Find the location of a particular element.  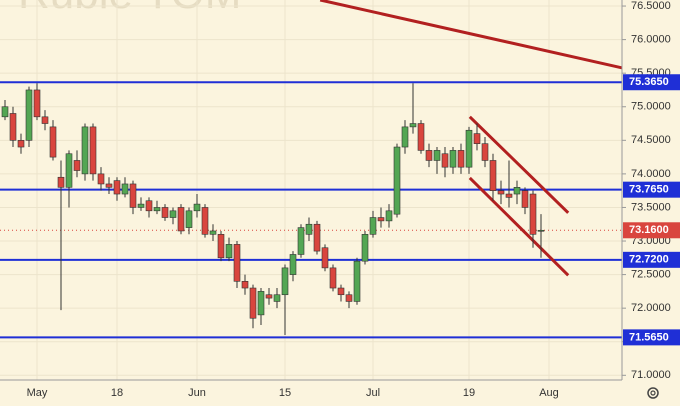

price-tag-label: 75.3650 is located at coordinates (649, 82).